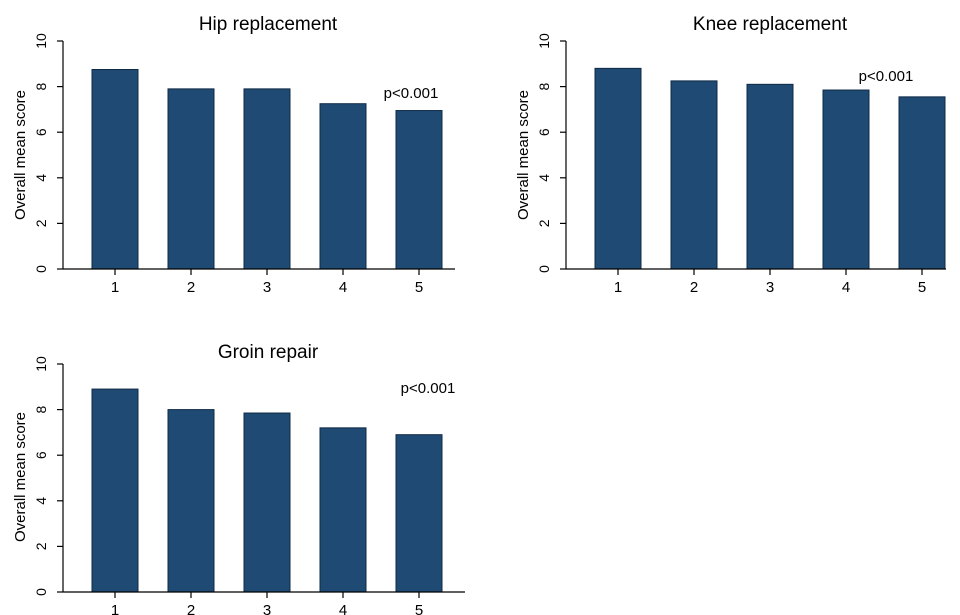  I want to click on chart-title: Groin repair, so click(268, 352).